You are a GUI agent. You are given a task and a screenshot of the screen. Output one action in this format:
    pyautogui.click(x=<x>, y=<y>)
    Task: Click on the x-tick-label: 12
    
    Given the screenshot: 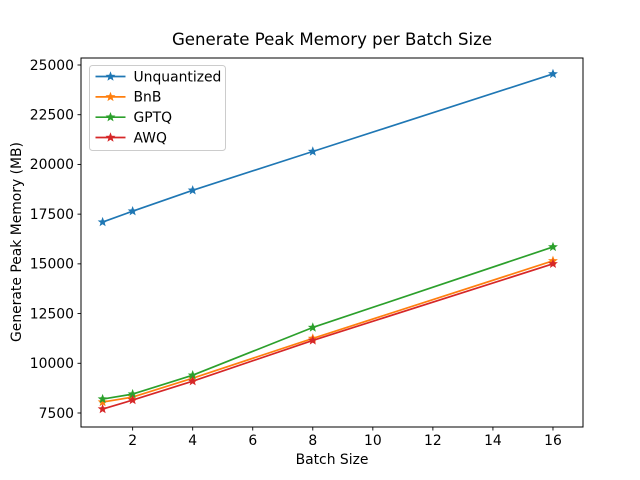 What is the action you would take?
    pyautogui.click(x=433, y=441)
    